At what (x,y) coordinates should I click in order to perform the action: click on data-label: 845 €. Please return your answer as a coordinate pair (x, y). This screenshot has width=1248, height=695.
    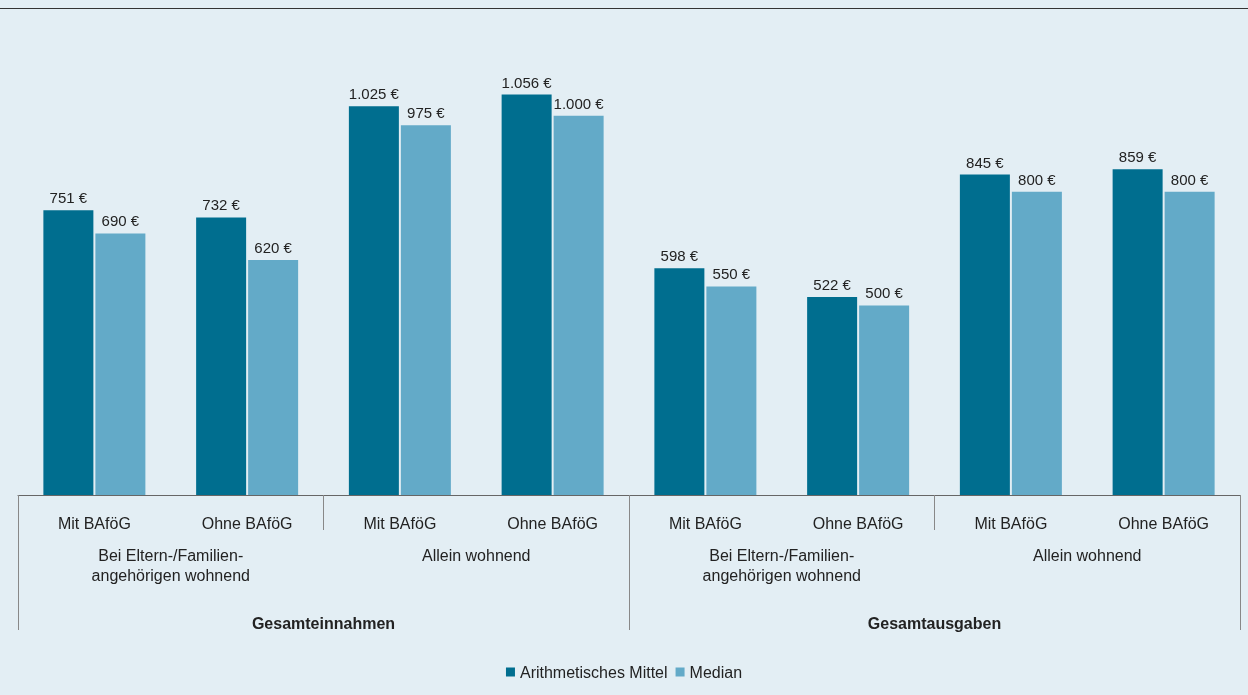
    Looking at the image, I should click on (985, 162).